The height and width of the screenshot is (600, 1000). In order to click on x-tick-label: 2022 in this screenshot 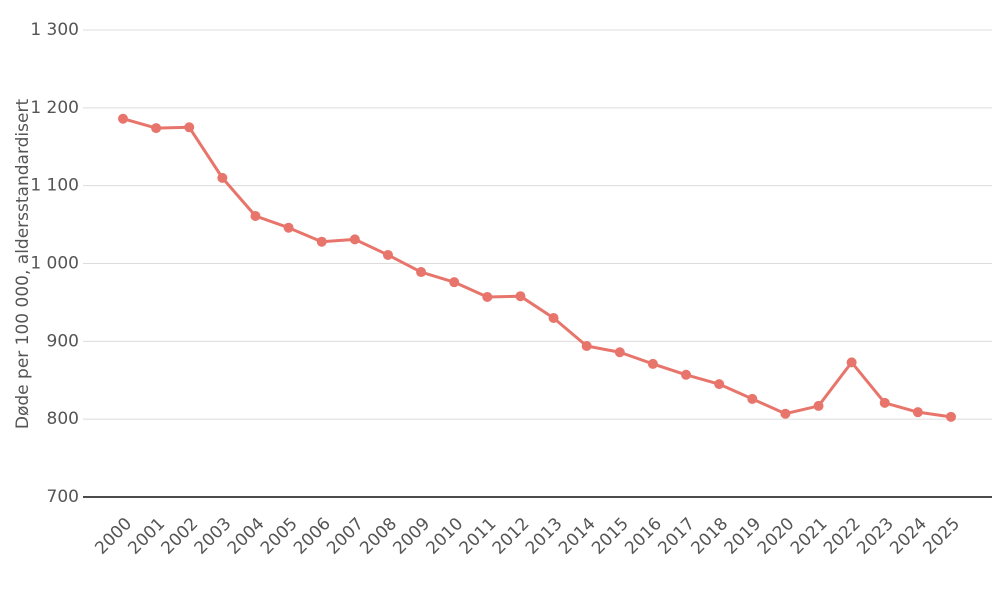, I will do `click(842, 536)`.